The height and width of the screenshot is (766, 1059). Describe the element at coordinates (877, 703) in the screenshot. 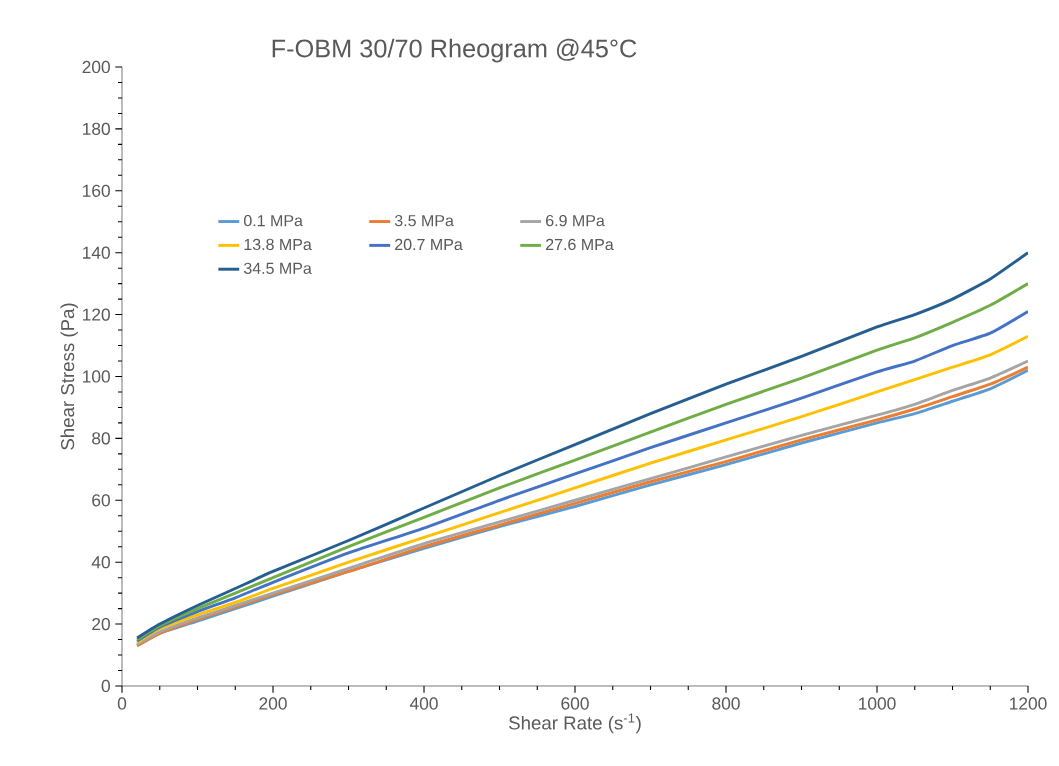

I see `x-tick-label: 1000` at that location.